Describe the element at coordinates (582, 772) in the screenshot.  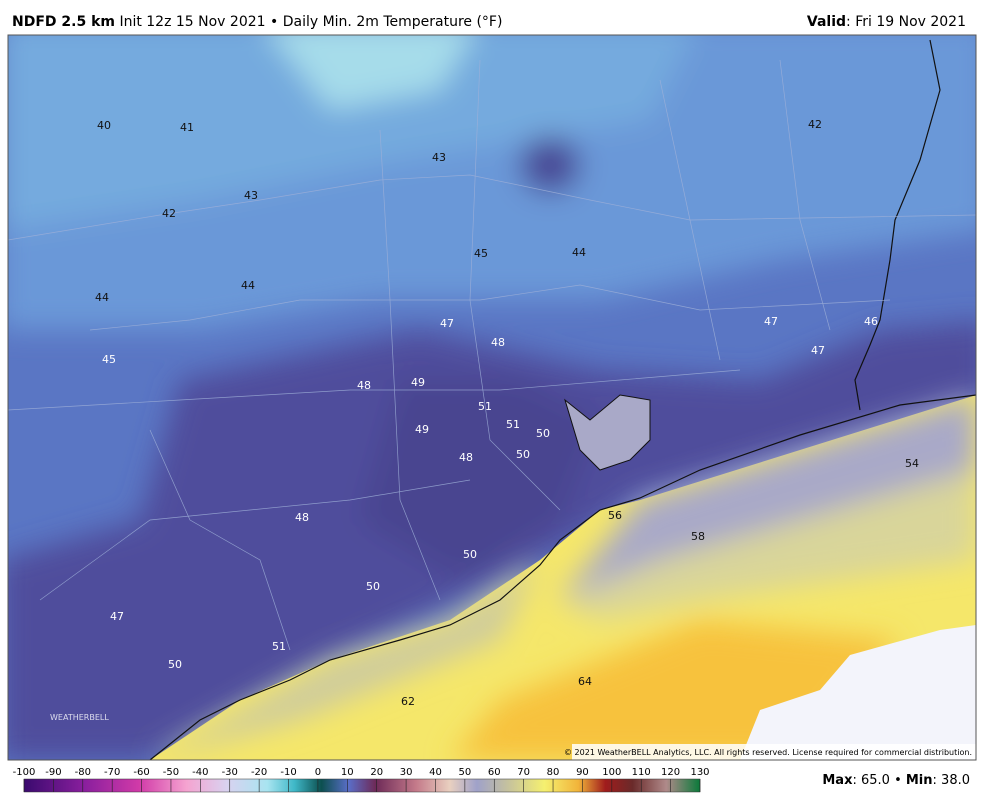
I see `colorbar-tick-label: 90` at that location.